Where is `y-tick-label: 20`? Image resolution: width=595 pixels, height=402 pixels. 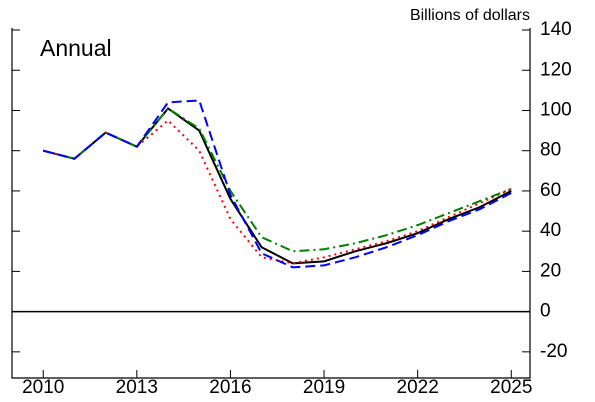 y-tick-label: 20 is located at coordinates (550, 270).